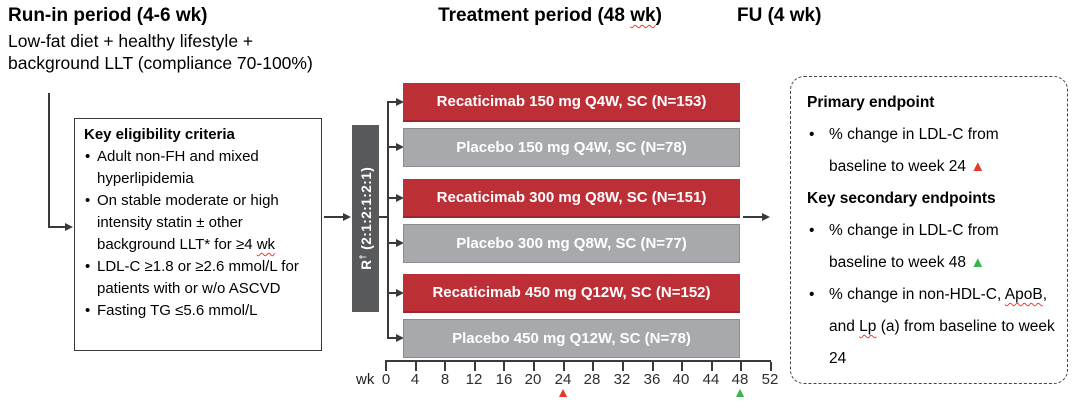 The image size is (1080, 413). What do you see at coordinates (938, 310) in the screenshot?
I see `secondary-endpoint-2-seg2: , and` at bounding box center [938, 310].